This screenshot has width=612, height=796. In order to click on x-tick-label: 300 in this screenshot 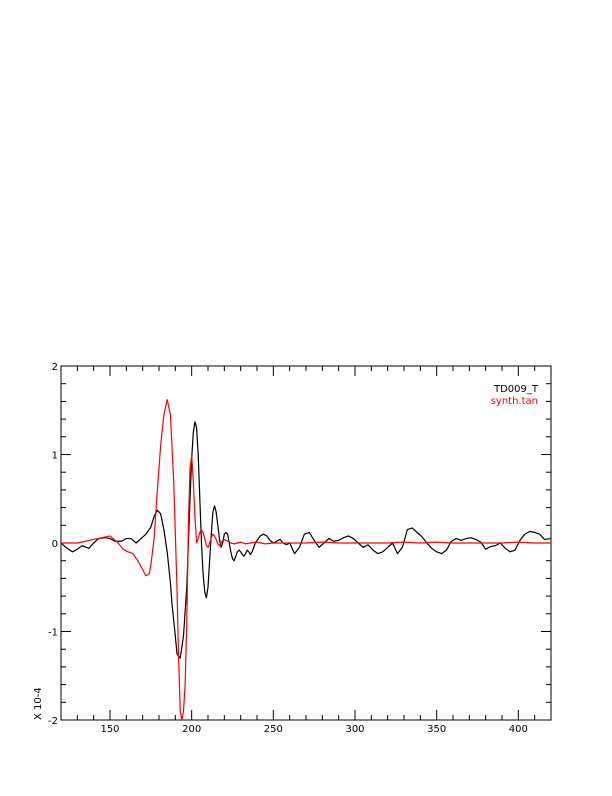, I will do `click(354, 729)`.